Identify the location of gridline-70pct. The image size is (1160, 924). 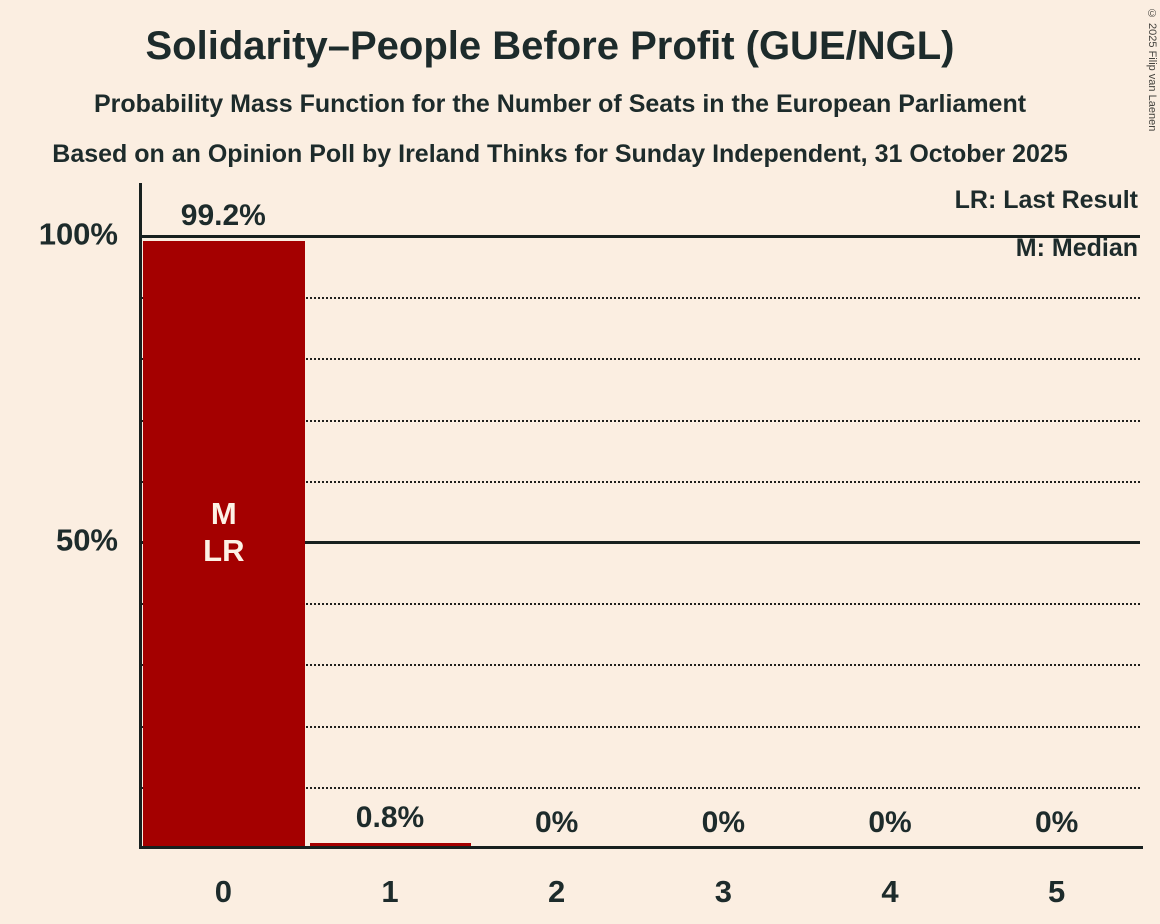
(640, 420).